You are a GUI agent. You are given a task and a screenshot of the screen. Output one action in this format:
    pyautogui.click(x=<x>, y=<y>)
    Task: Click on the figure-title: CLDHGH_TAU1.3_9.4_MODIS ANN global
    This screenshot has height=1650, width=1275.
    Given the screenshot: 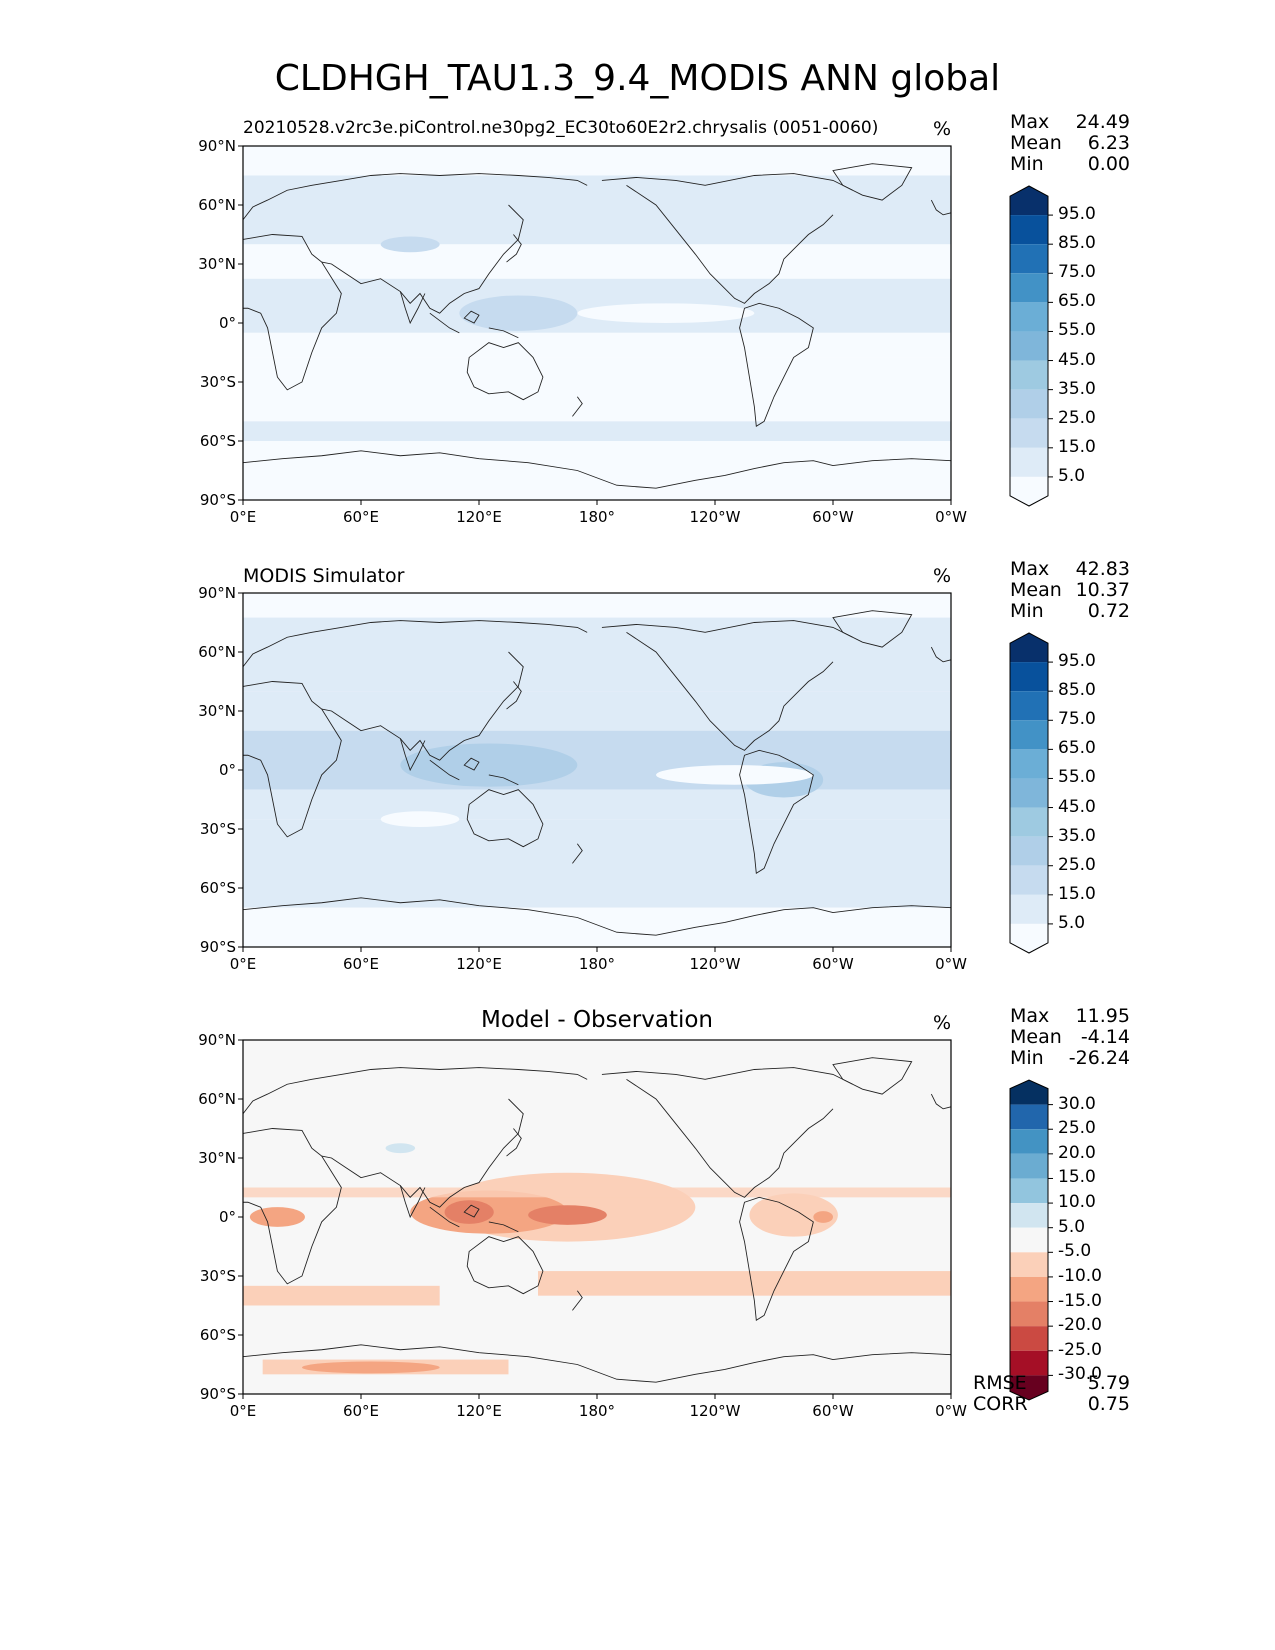 What is the action you would take?
    pyautogui.click(x=637, y=78)
    